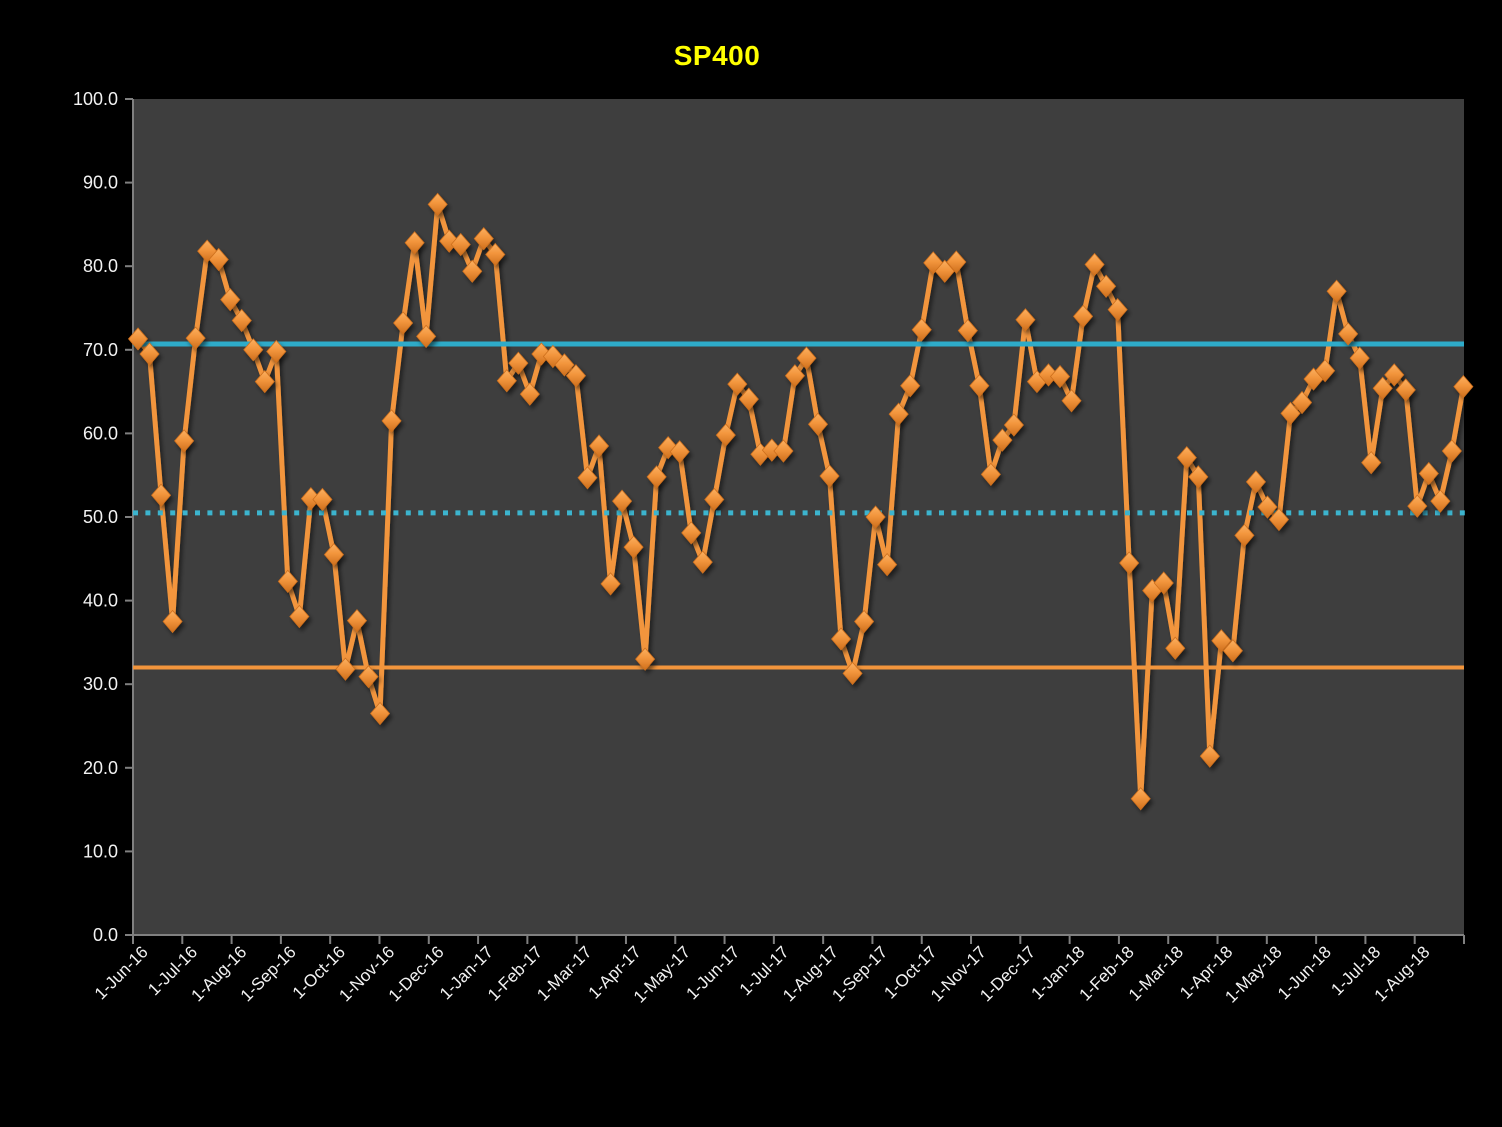 This screenshot has height=1127, width=1502. What do you see at coordinates (105, 935) in the screenshot?
I see `y-axis-tick-label: 0.0` at bounding box center [105, 935].